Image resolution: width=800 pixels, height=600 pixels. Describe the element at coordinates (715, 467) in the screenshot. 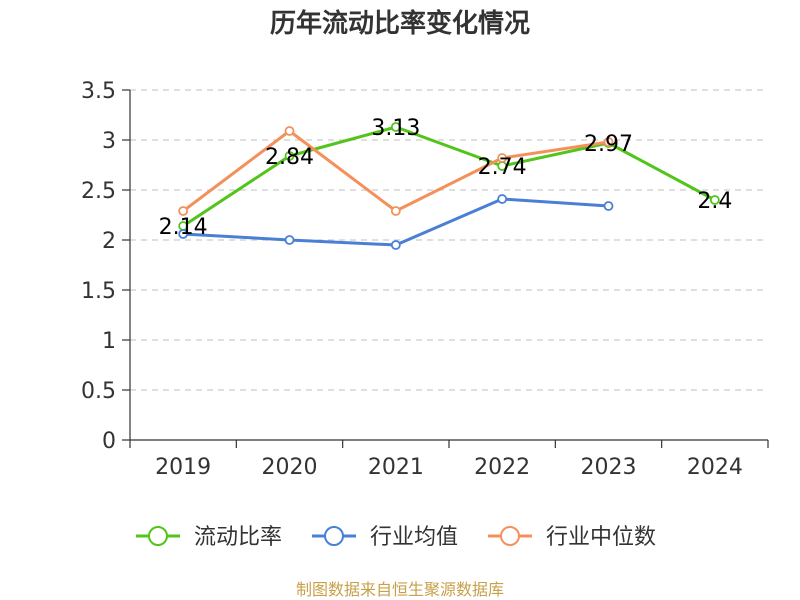

I see `x-tick-label: 2024` at that location.